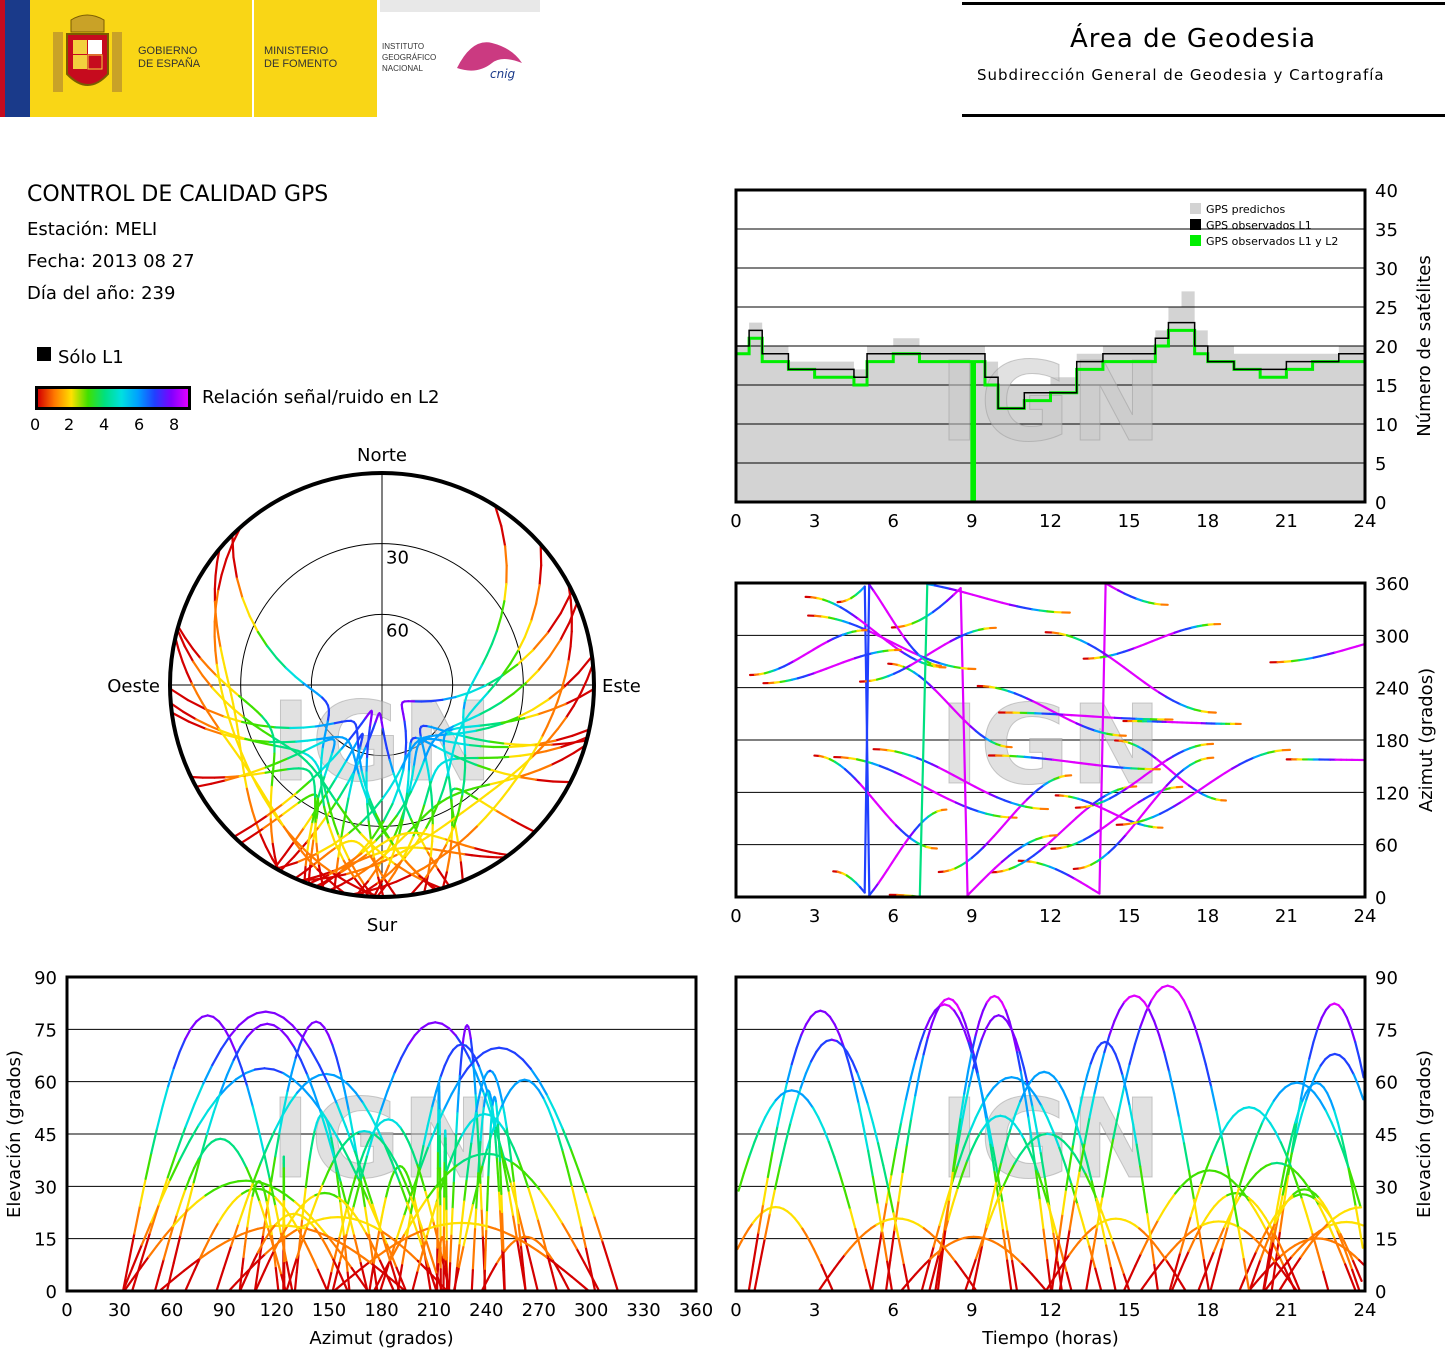  What do you see at coordinates (45, 978) in the screenshot?
I see `y-tick-label: 90` at bounding box center [45, 978].